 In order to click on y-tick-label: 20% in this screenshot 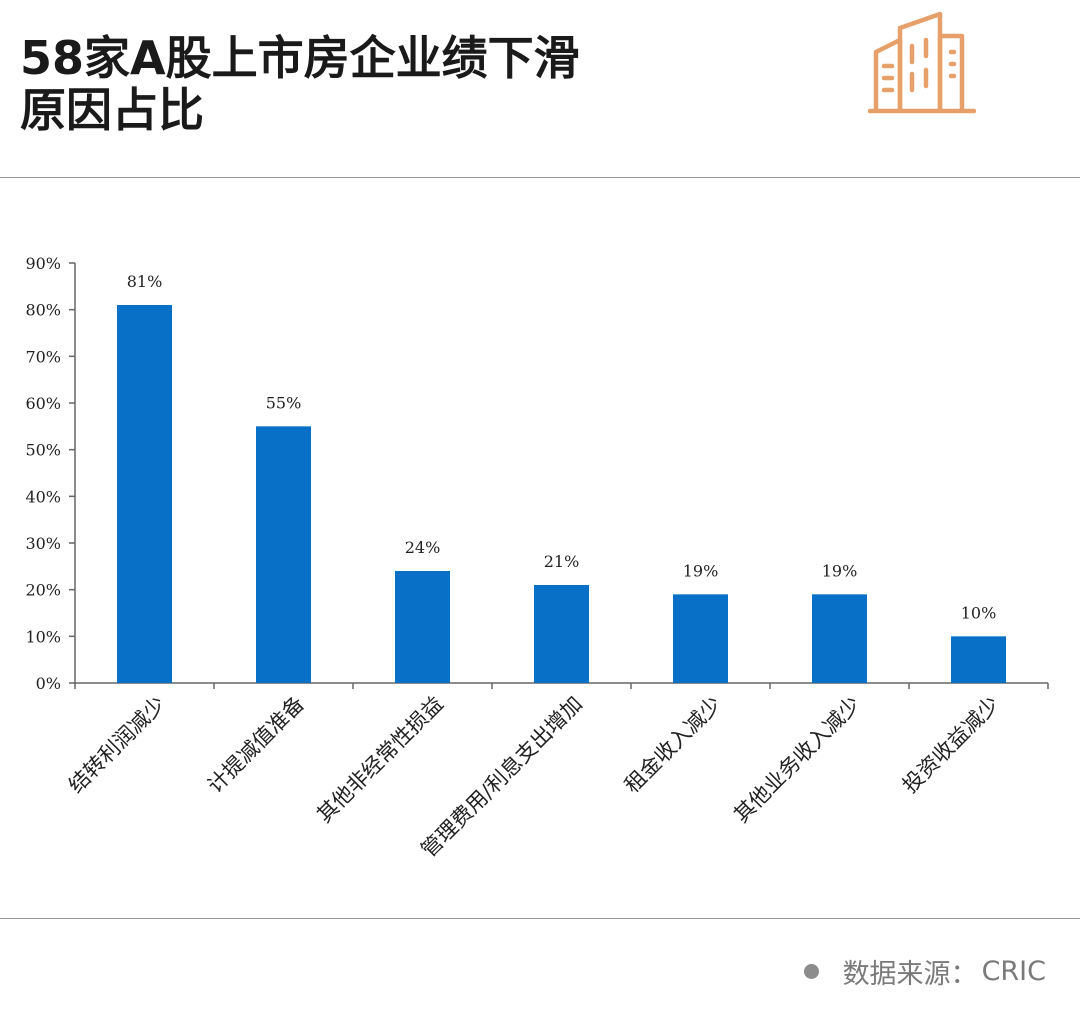, I will do `click(43, 590)`.